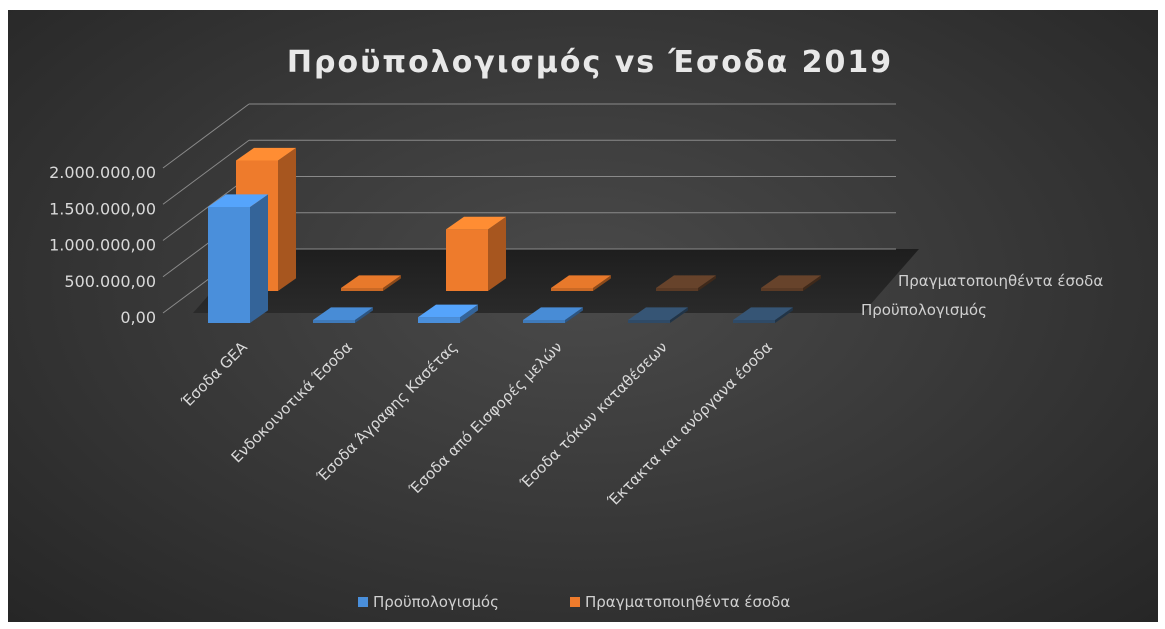 This screenshot has height=629, width=1165. What do you see at coordinates (590, 62) in the screenshot?
I see `chart-title: Προϋπολογισμός vs Έσοδα 2019` at bounding box center [590, 62].